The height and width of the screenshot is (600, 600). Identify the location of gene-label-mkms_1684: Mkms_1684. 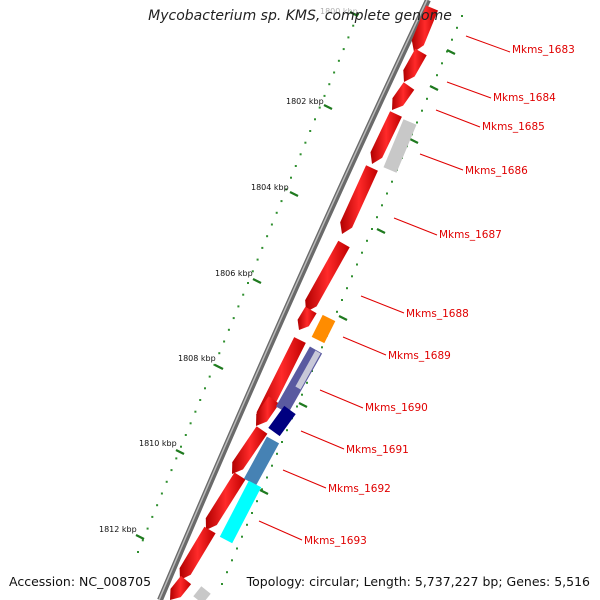
(524, 98).